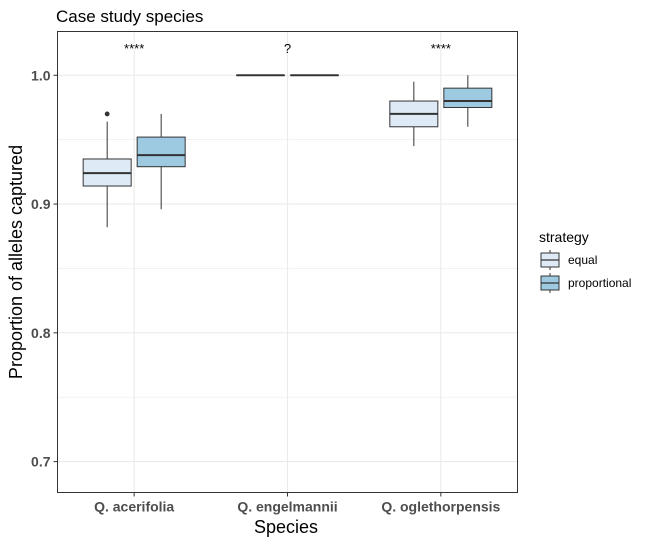 Image resolution: width=650 pixels, height=544 pixels. I want to click on y-tick-label: 0.7, so click(41, 462).